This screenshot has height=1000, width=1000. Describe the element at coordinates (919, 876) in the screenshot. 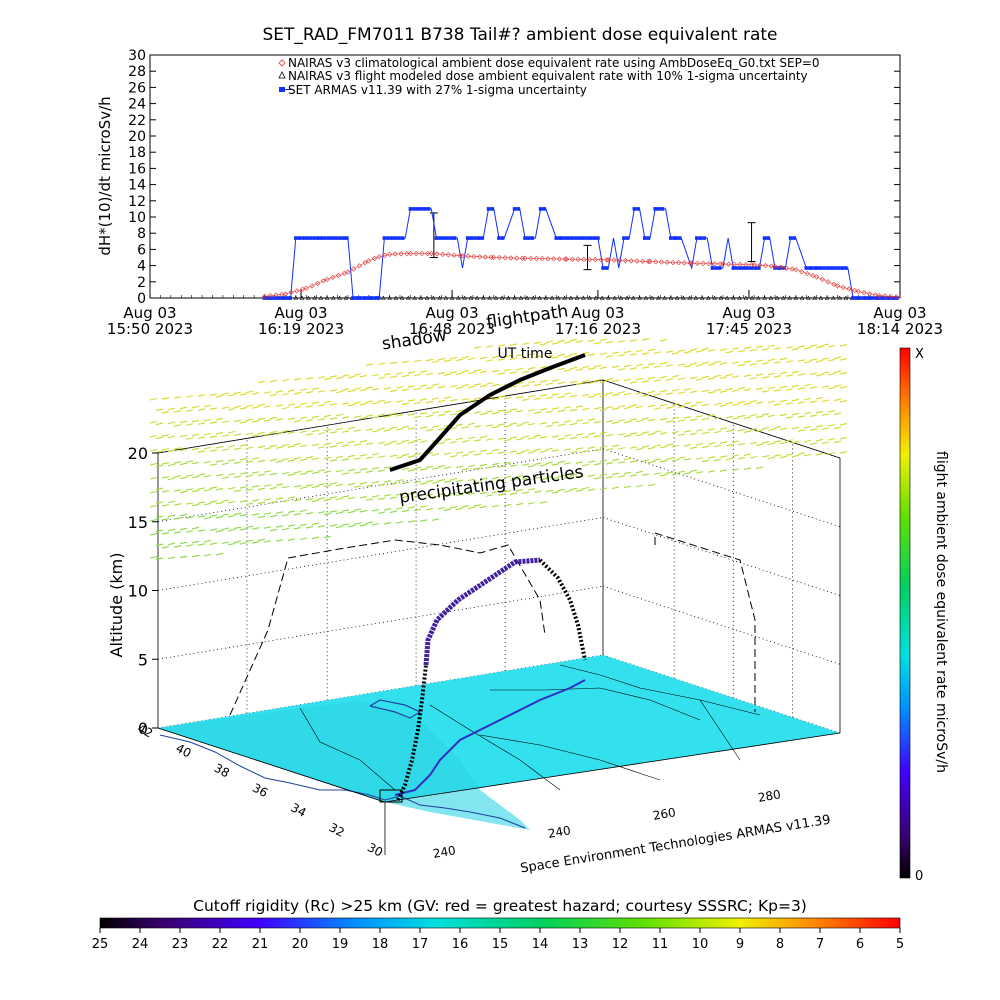

I see `right-colorbar-bottom: 0` at that location.